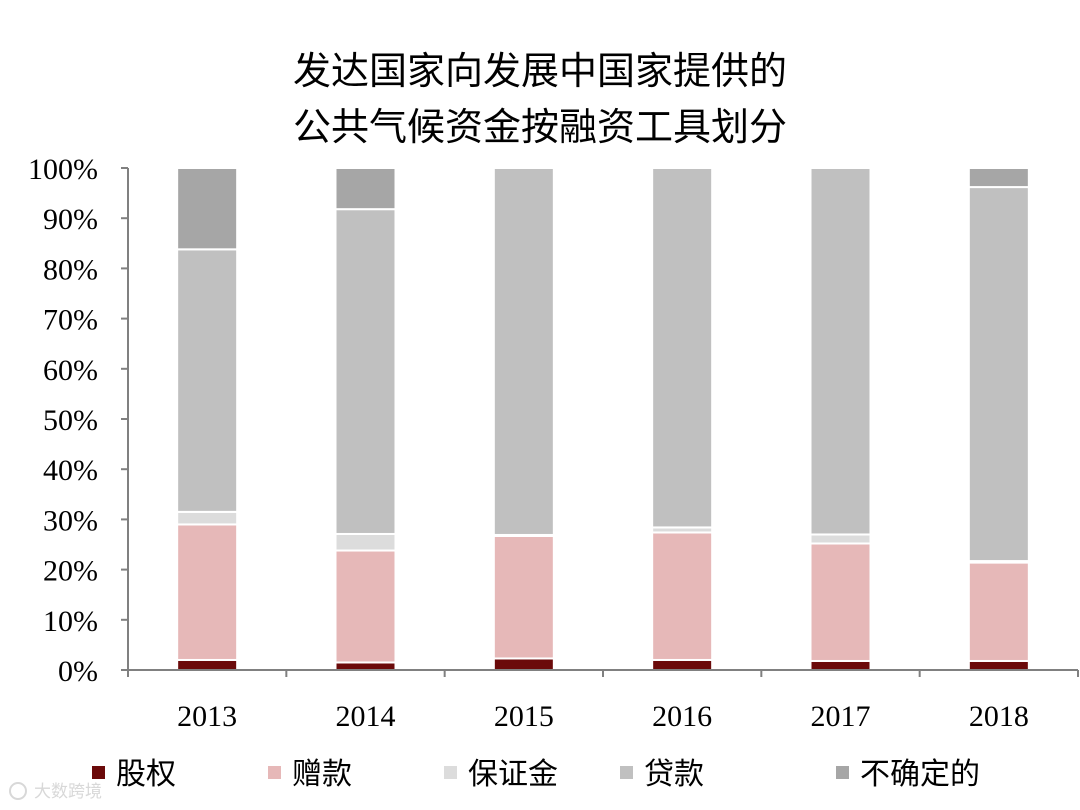 Image resolution: width=1080 pixels, height=810 pixels. What do you see at coordinates (999, 716) in the screenshot?
I see `x-tick-label: 2018` at bounding box center [999, 716].